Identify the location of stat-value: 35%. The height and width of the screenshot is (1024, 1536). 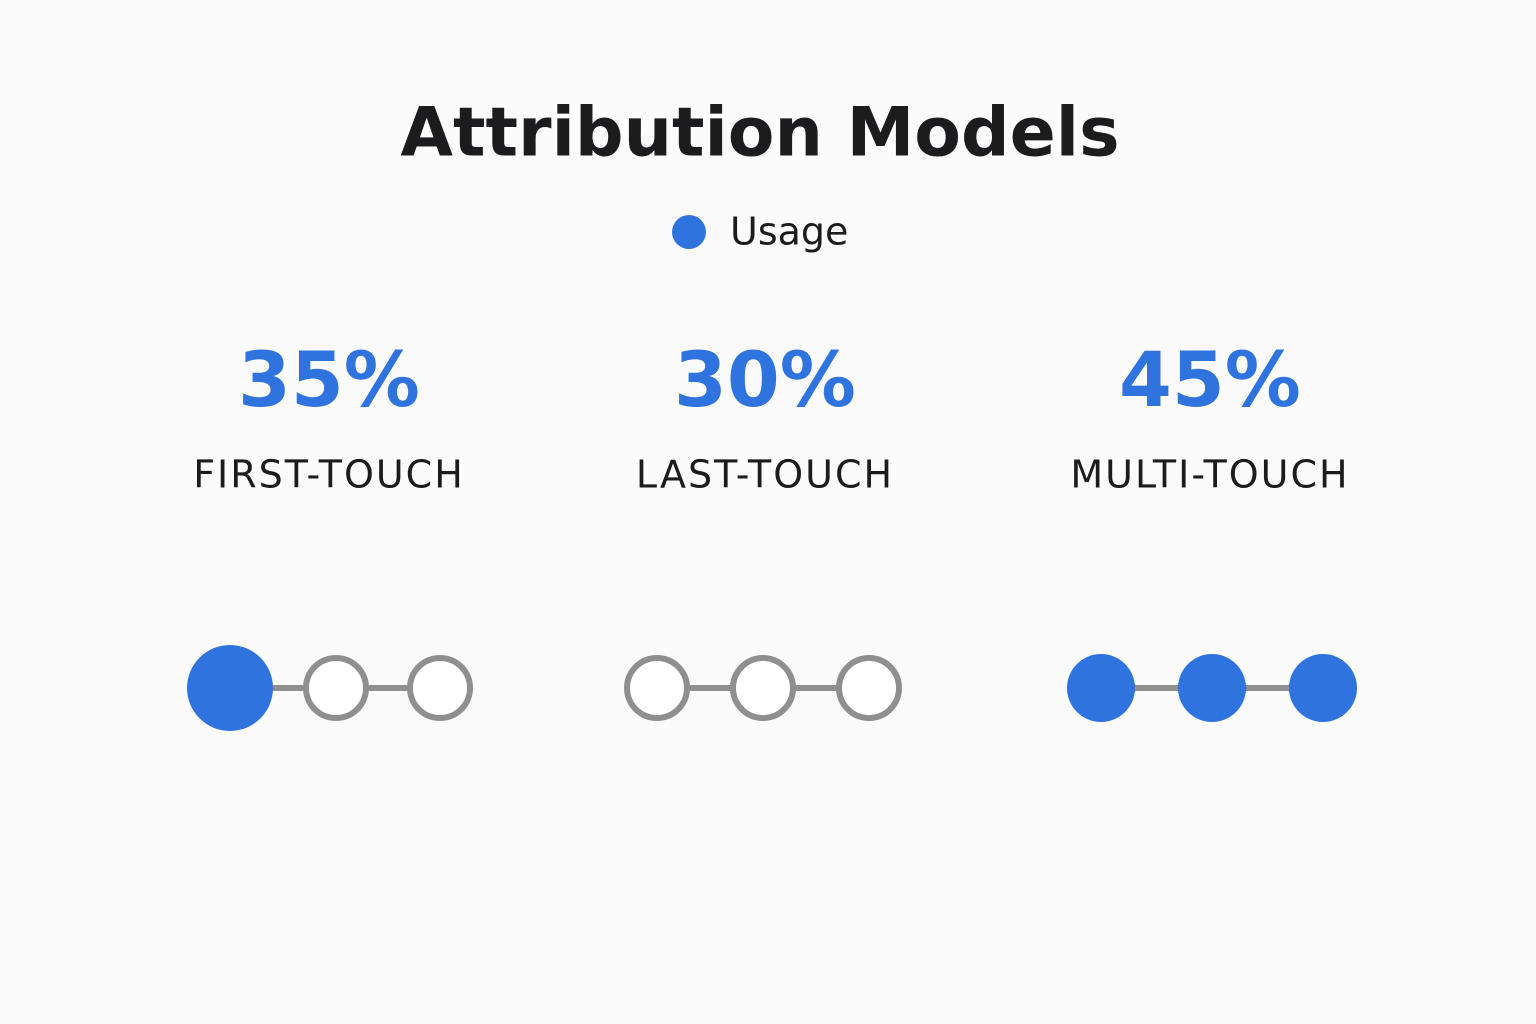
(329, 379).